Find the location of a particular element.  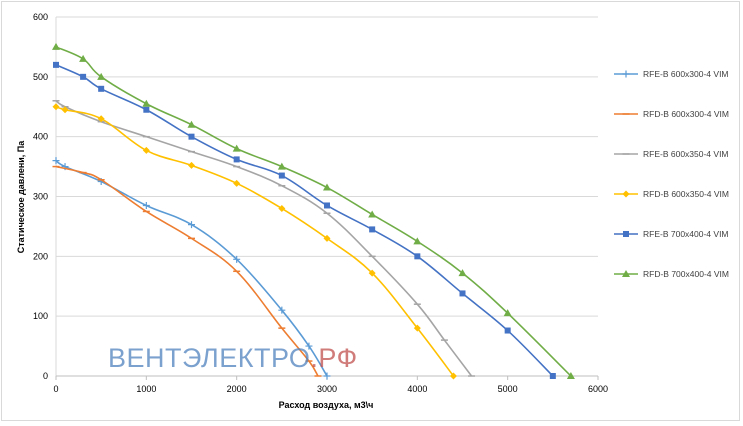

legend-label: RFE-B 600x350-4 VIM is located at coordinates (686, 154).